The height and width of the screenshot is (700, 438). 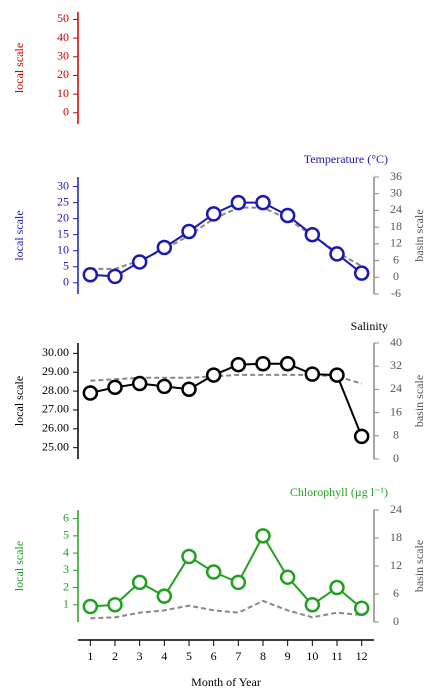 I want to click on y-tick-label: 26.00, so click(x=55, y=428).